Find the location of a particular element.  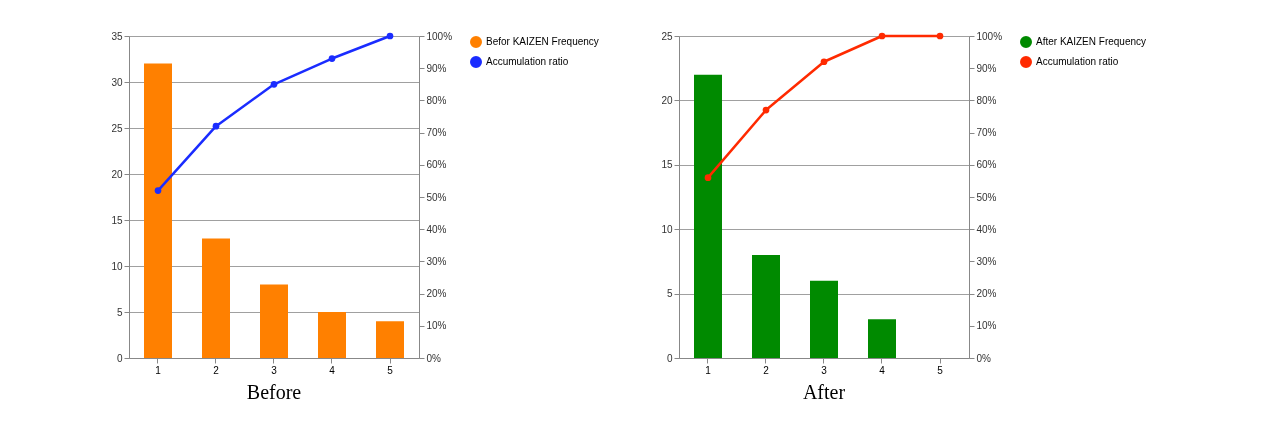

legend-label: Befor KAIZEN Frequency is located at coordinates (542, 41).